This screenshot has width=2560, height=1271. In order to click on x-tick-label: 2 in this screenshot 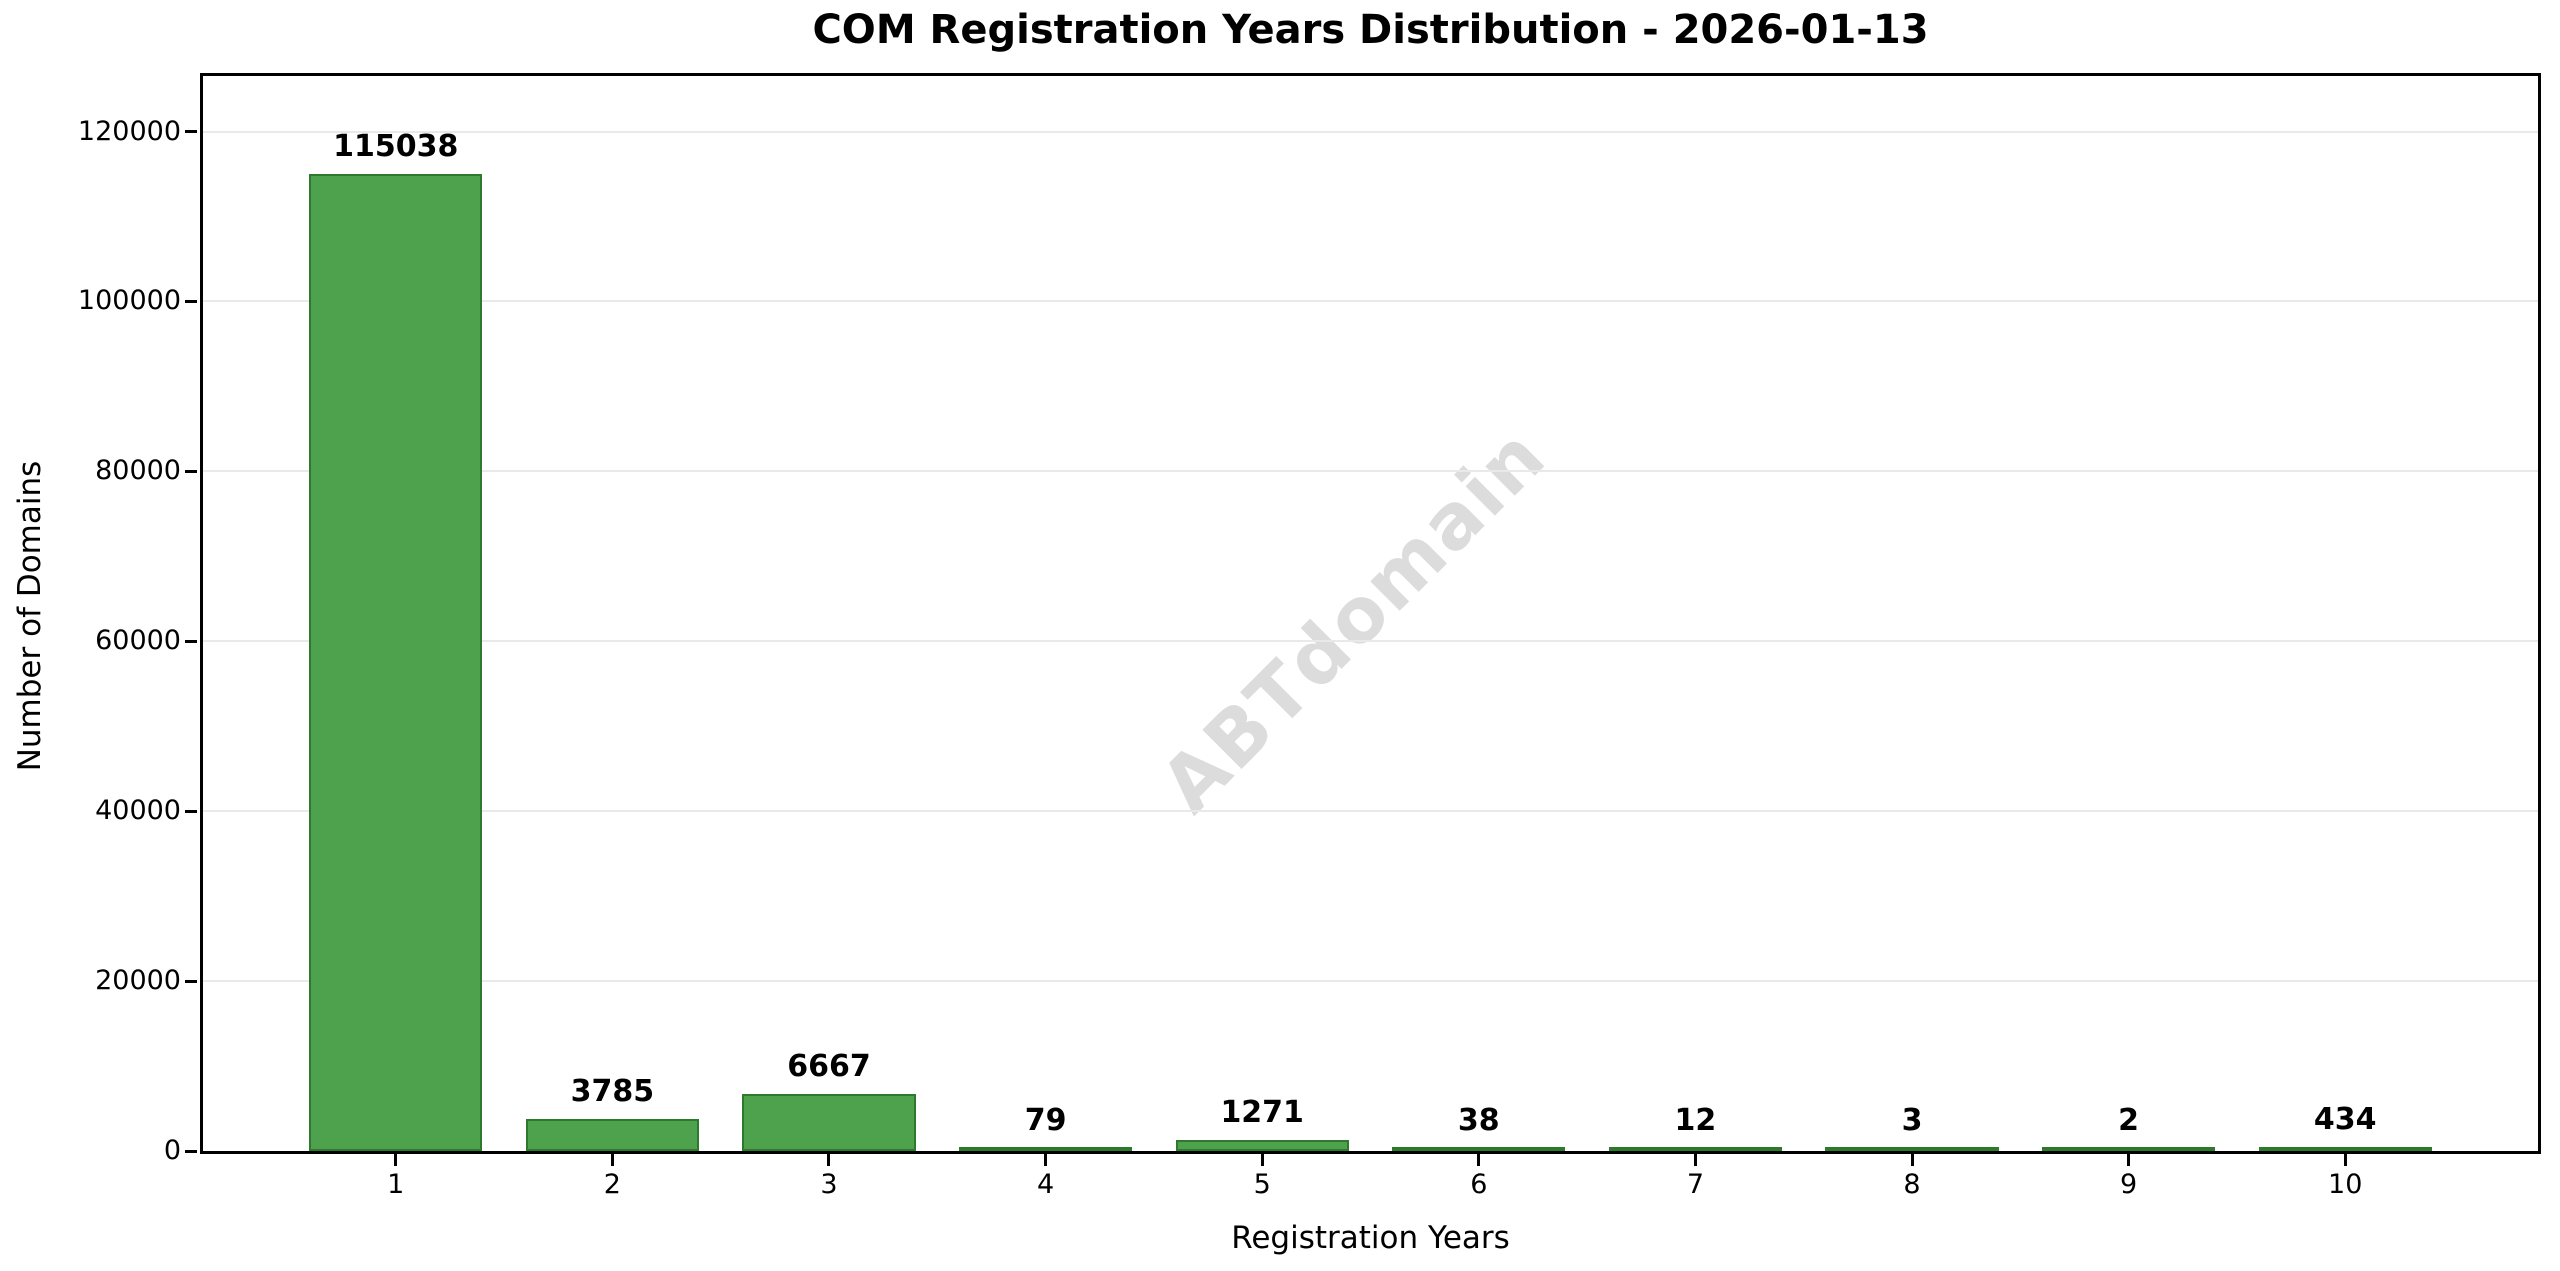, I will do `click(612, 1184)`.